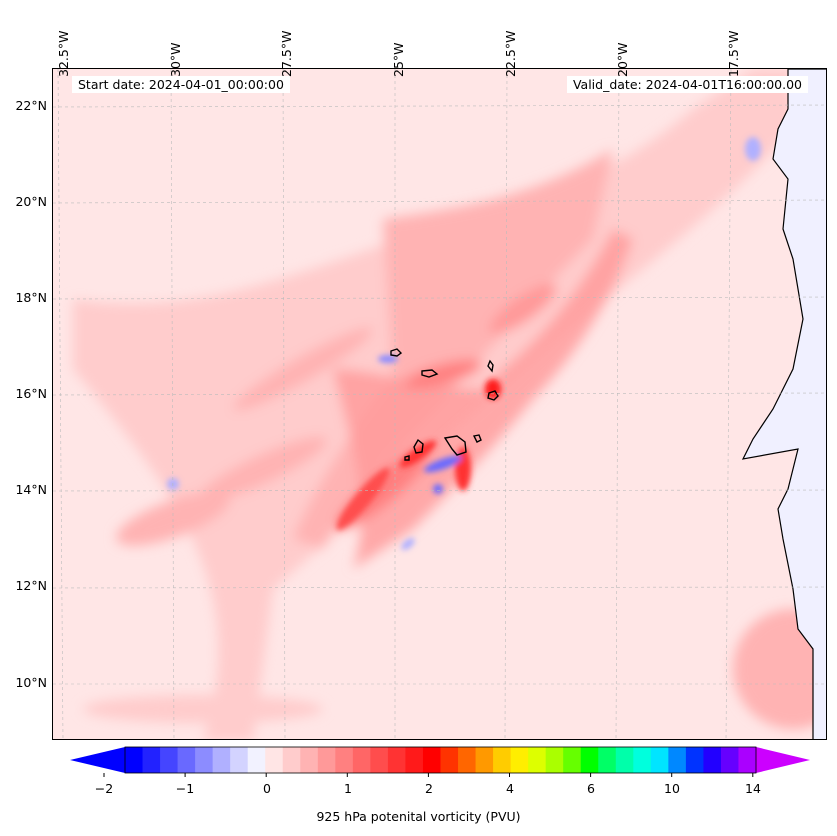 This screenshot has width=837, height=836. Describe the element at coordinates (622, 59) in the screenshot. I see `lon-label-20w: 20°W` at that location.